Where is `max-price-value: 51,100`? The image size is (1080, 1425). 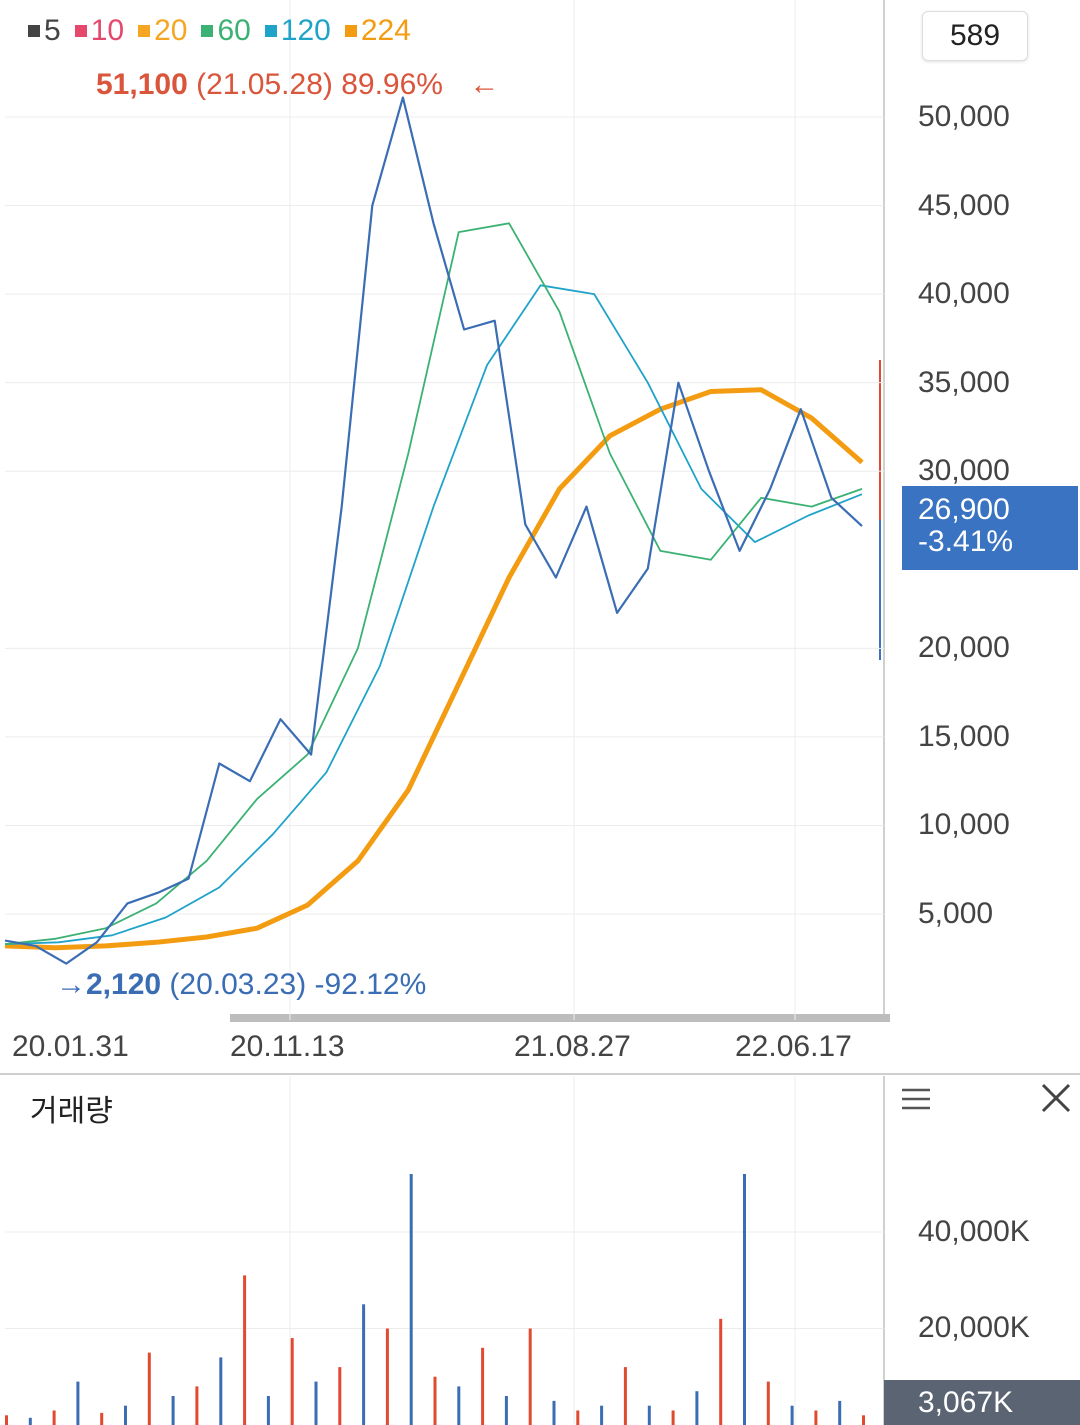 max-price-value: 51,100 is located at coordinates (142, 84).